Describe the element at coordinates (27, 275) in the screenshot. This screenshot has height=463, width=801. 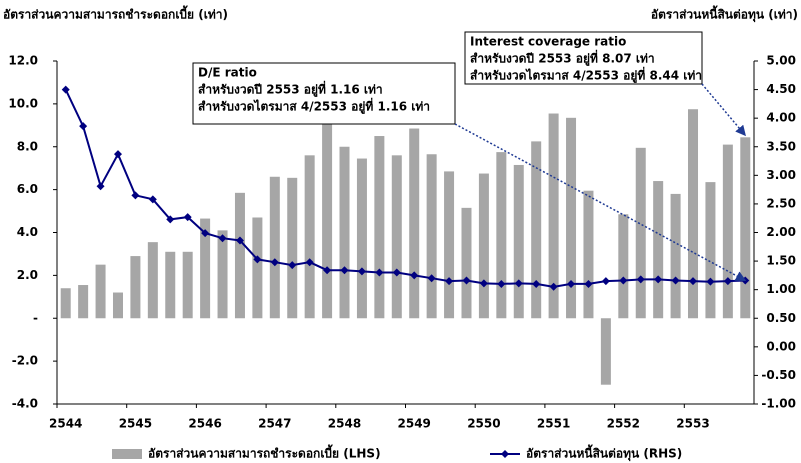
I see `y-tick-label: 2.0` at that location.